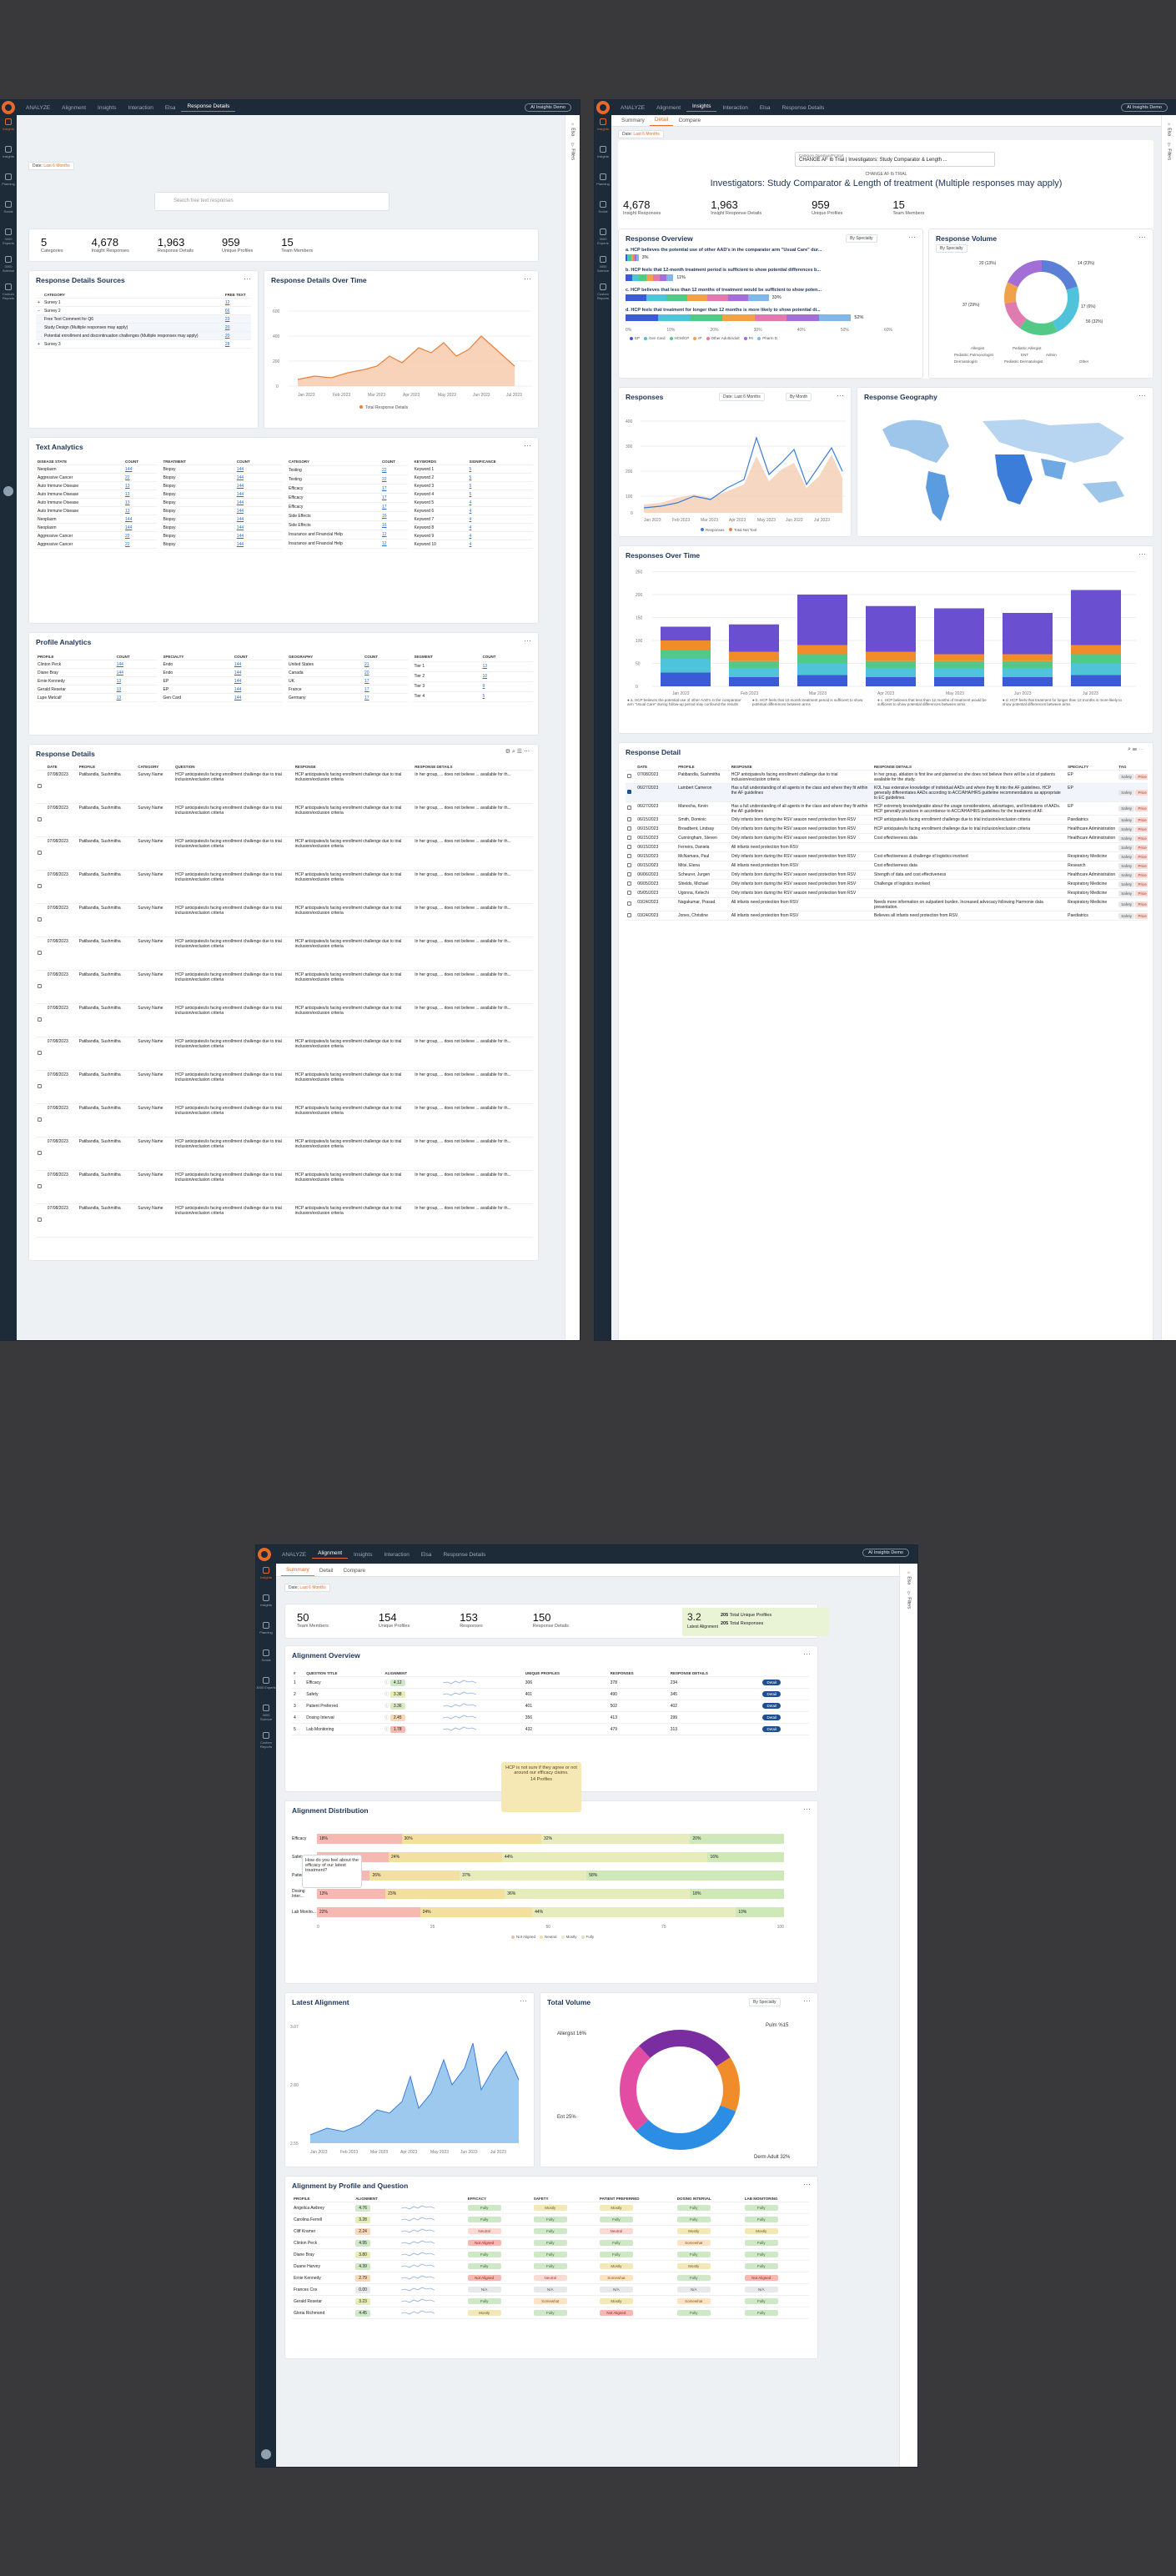  I want to click on table-row: Tier 2 10, so click(473, 676).